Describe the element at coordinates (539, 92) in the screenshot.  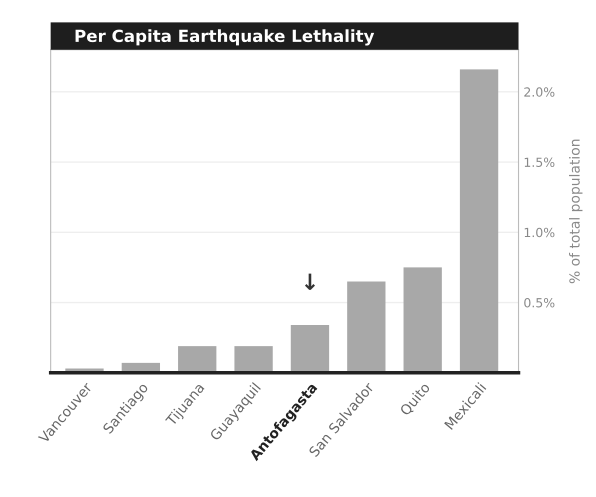
I see `y-tick-label: 2.0%` at that location.